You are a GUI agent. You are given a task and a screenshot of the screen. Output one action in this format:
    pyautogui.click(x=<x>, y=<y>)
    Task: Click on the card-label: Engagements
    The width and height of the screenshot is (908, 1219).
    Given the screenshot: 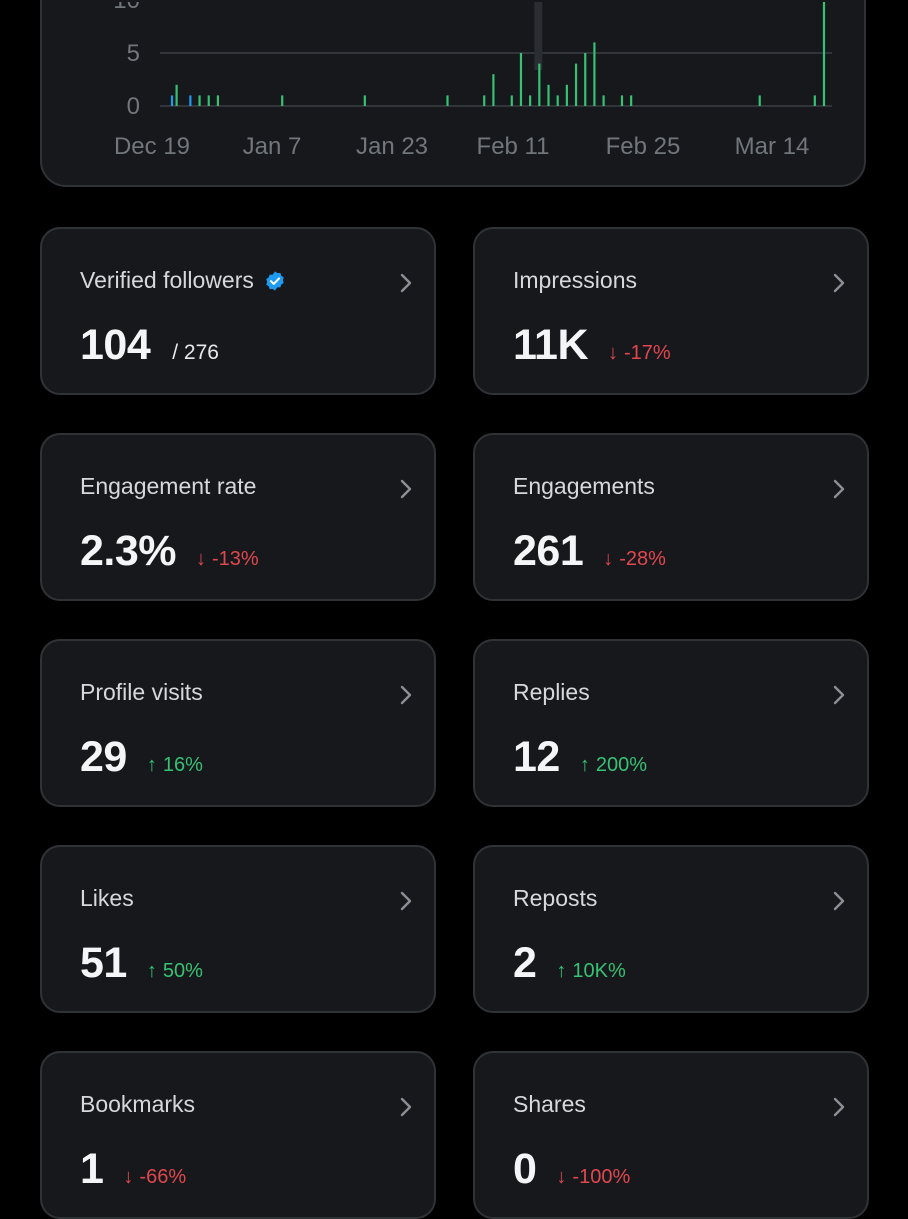 What is the action you would take?
    pyautogui.click(x=584, y=486)
    